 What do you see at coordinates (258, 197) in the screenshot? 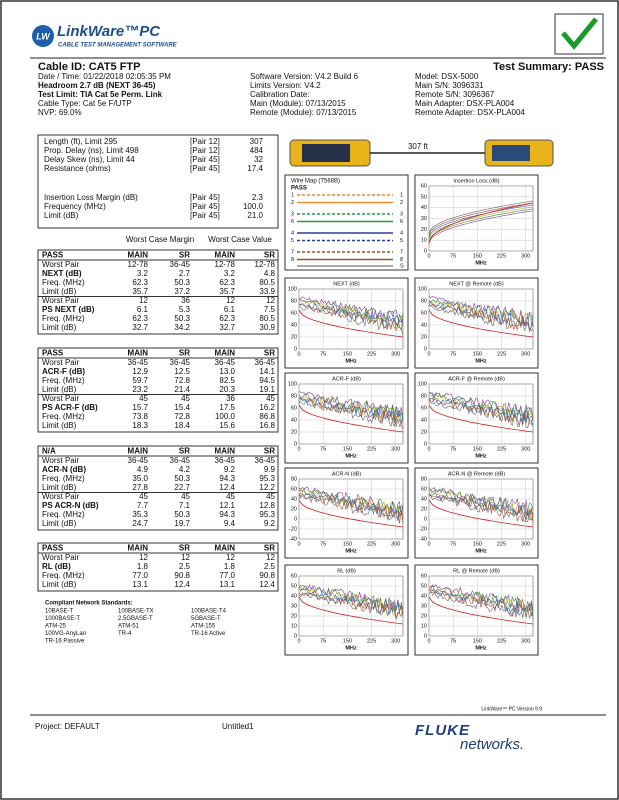
I see `measure-value: 2.3` at bounding box center [258, 197].